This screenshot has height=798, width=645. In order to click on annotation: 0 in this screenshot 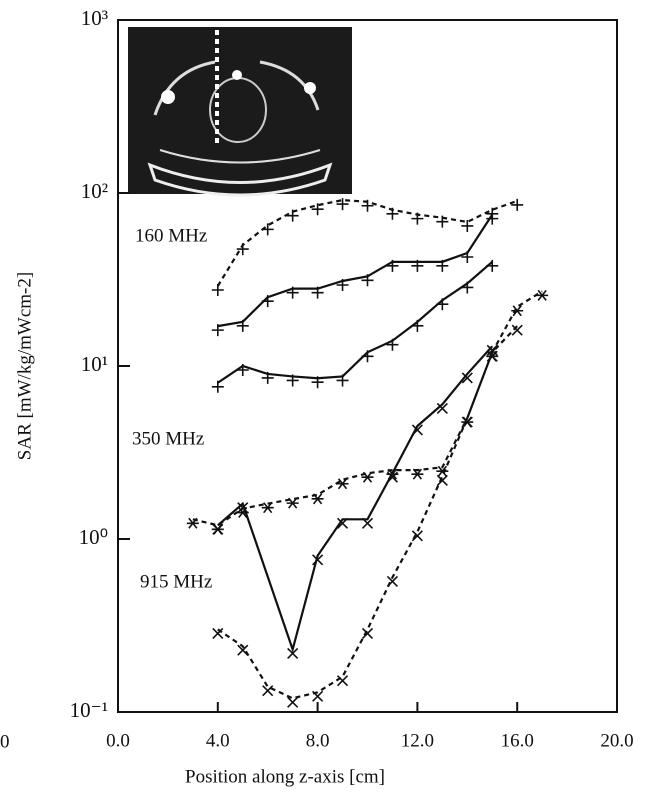, I will do `click(5, 741)`.